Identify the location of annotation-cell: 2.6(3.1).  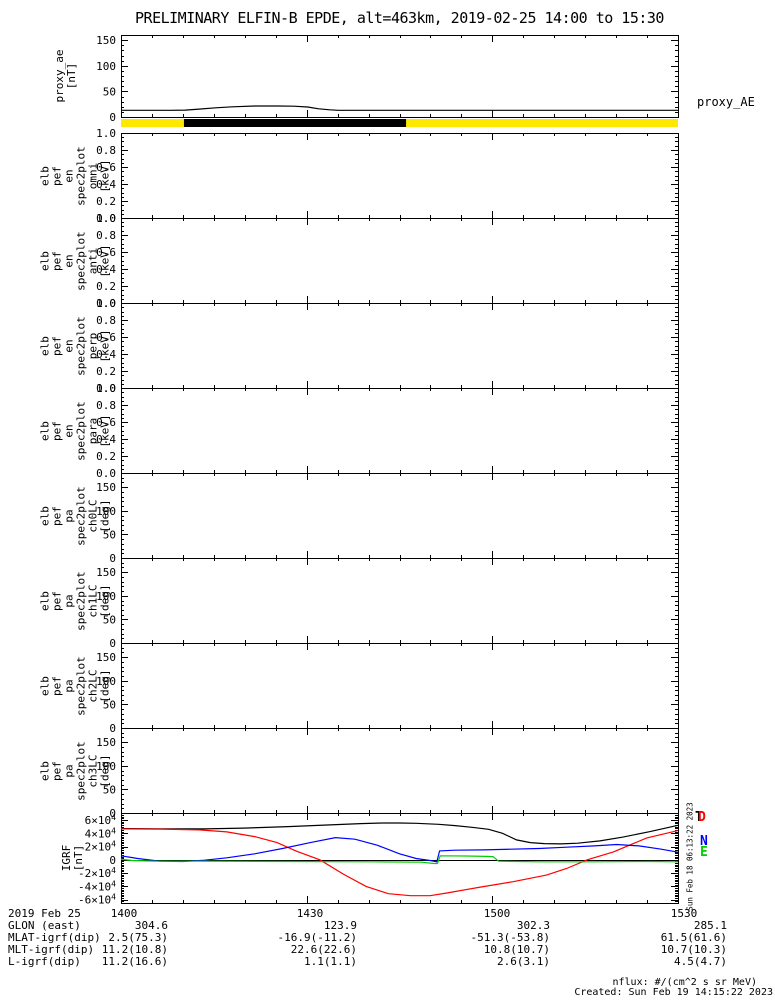
(523, 961).